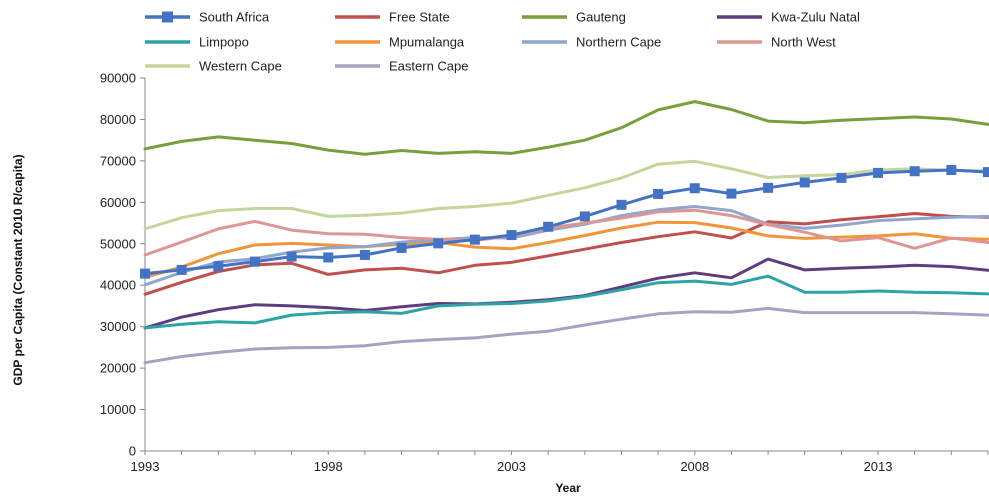  I want to click on legend-item: Eastern Cape, so click(402, 66).